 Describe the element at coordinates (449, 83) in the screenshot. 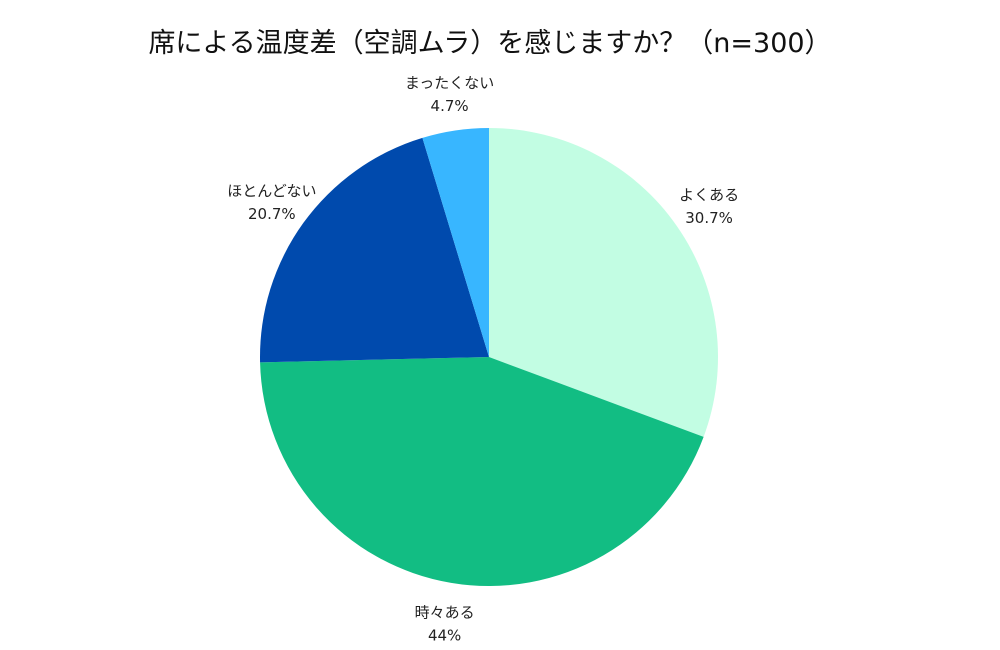

I see `slice-category-label: まったくない` at that location.